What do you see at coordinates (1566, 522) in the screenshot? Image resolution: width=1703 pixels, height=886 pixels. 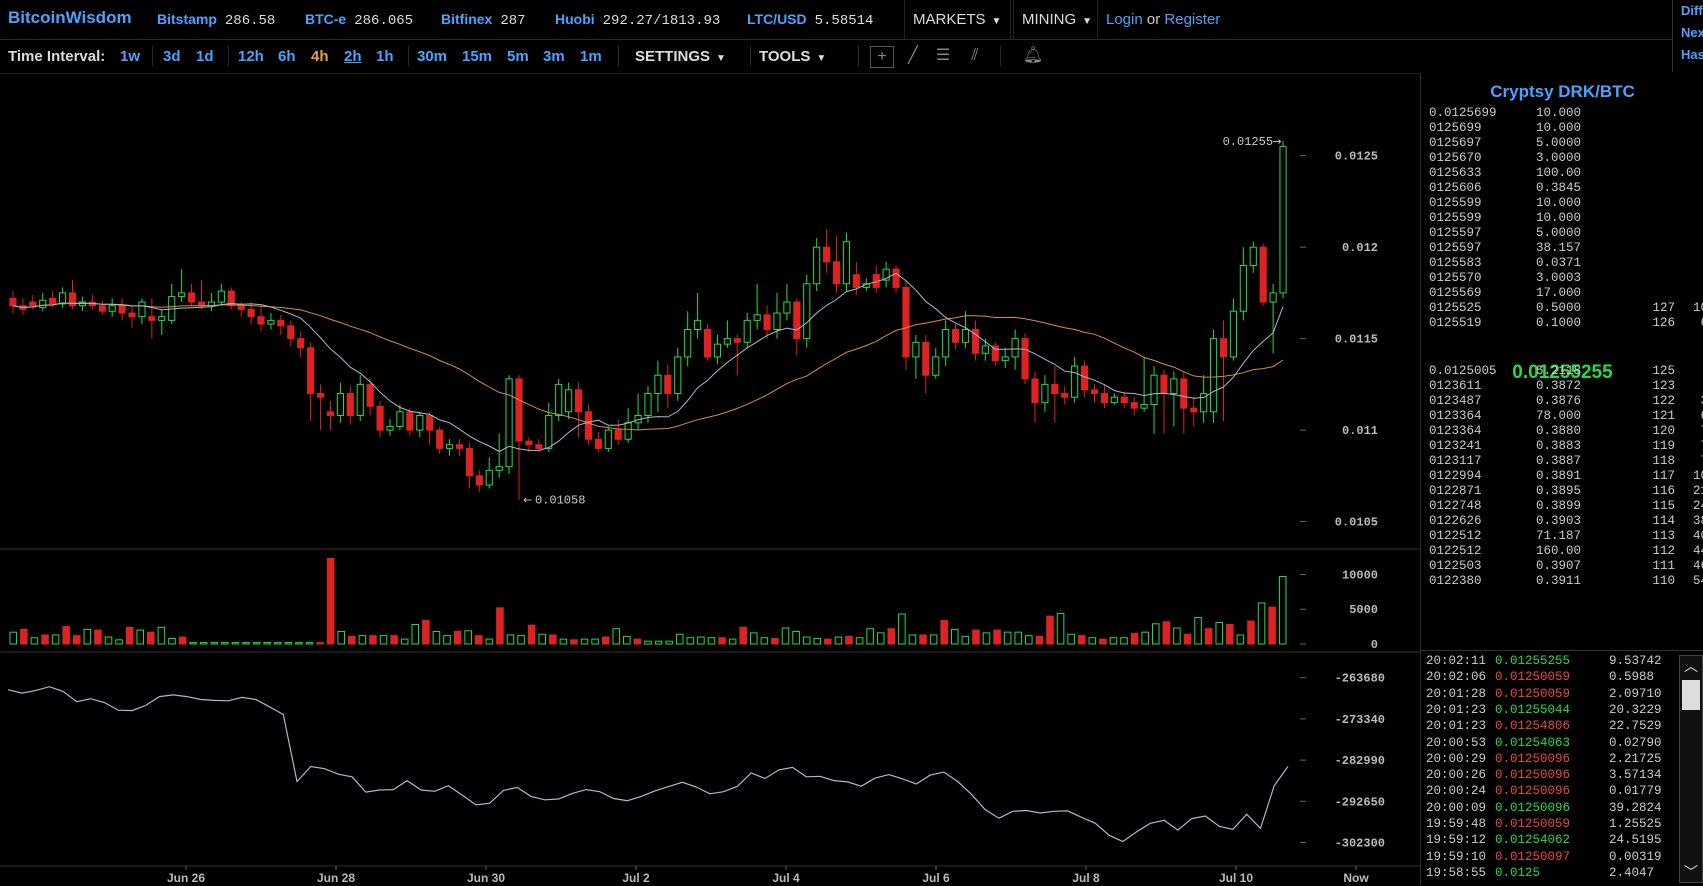 I see `bid-row: 0122626 0.3903 114 3878` at bounding box center [1566, 522].